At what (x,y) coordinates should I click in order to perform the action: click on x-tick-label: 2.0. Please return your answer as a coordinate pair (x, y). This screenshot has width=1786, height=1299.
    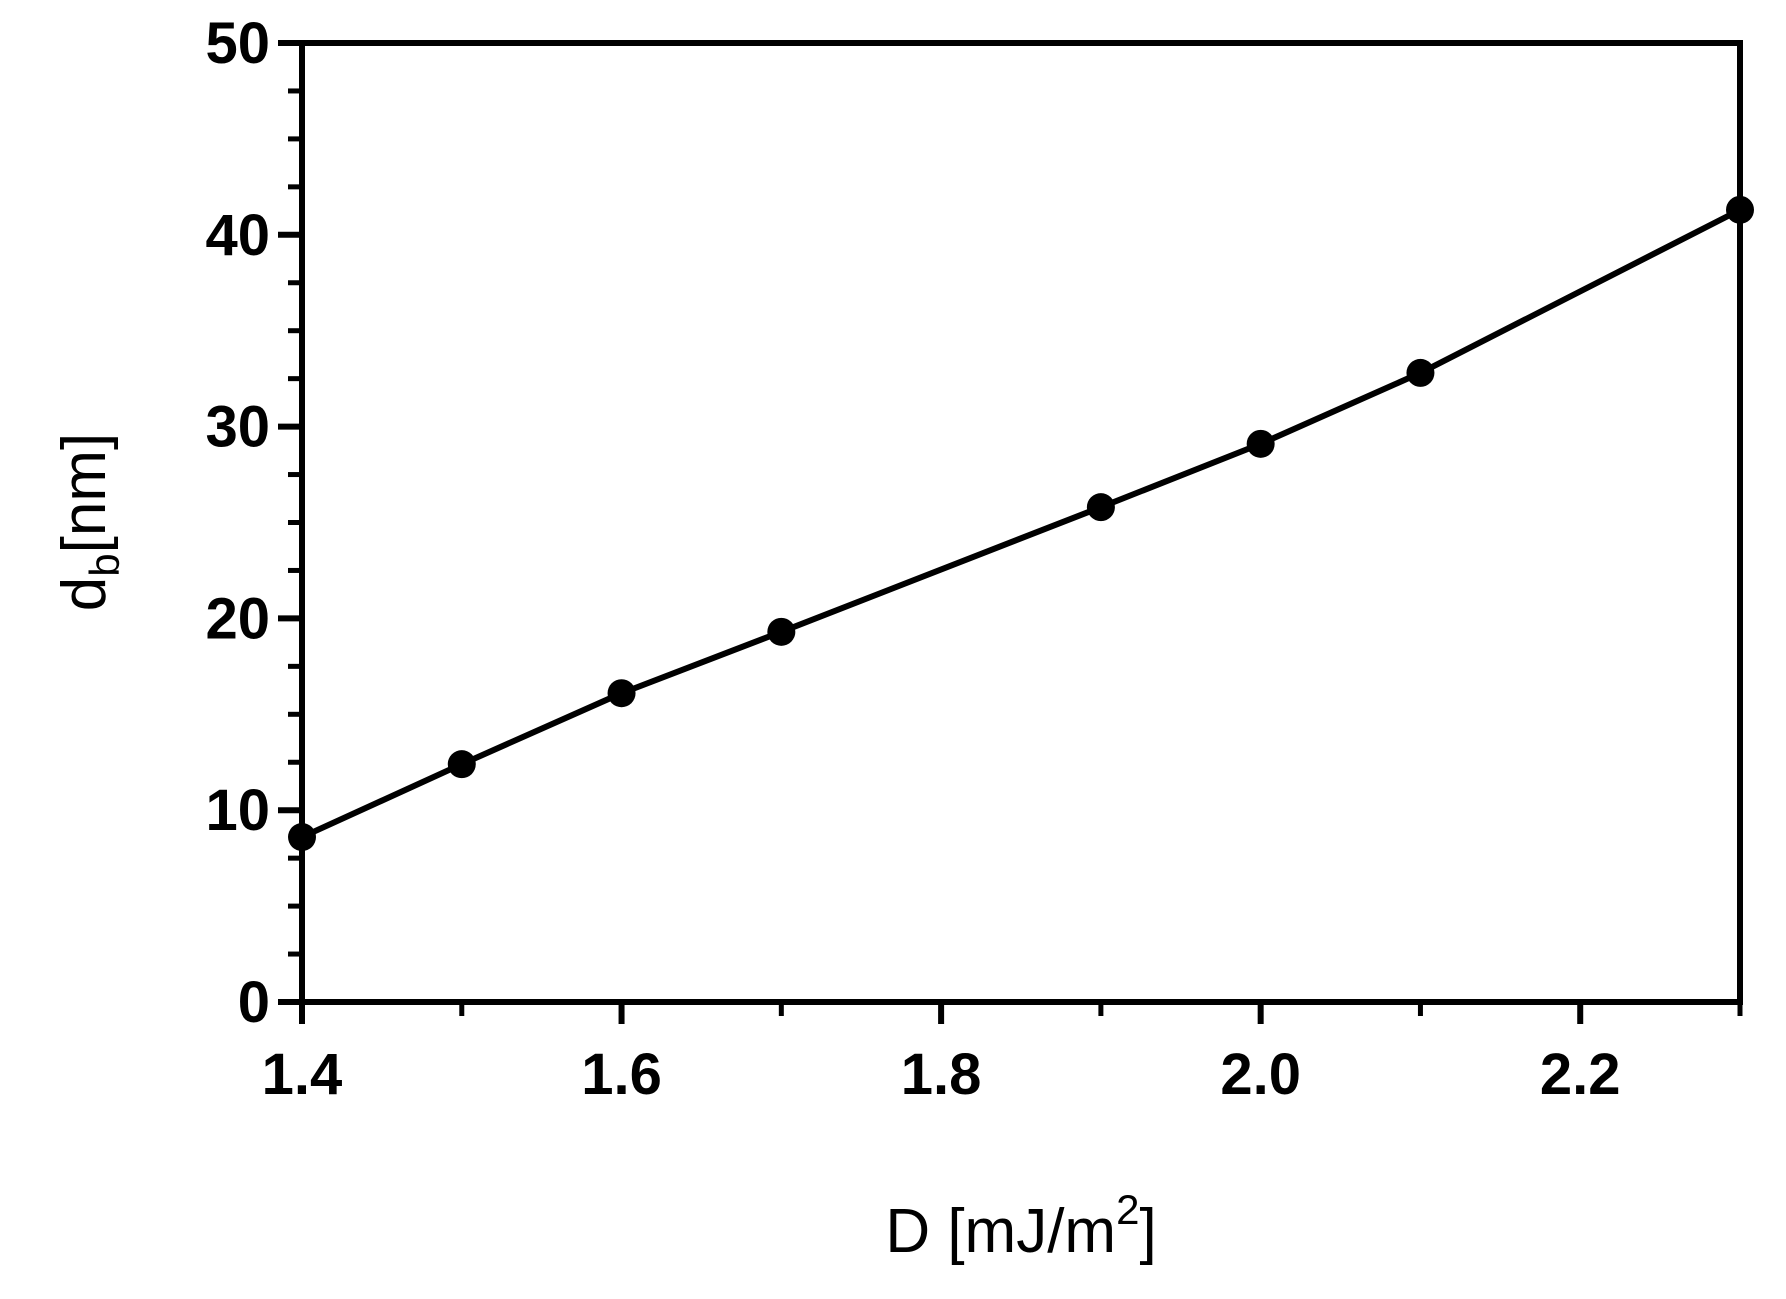
    Looking at the image, I should click on (1260, 1074).